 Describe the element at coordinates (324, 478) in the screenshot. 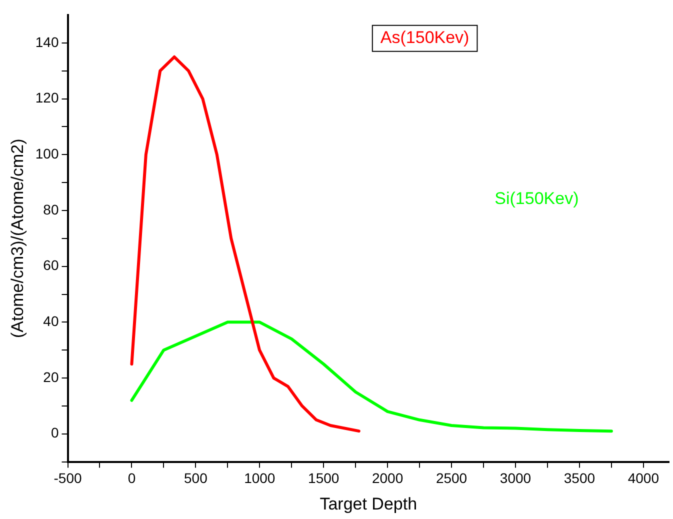

I see `x-tick-label: 1500` at that location.